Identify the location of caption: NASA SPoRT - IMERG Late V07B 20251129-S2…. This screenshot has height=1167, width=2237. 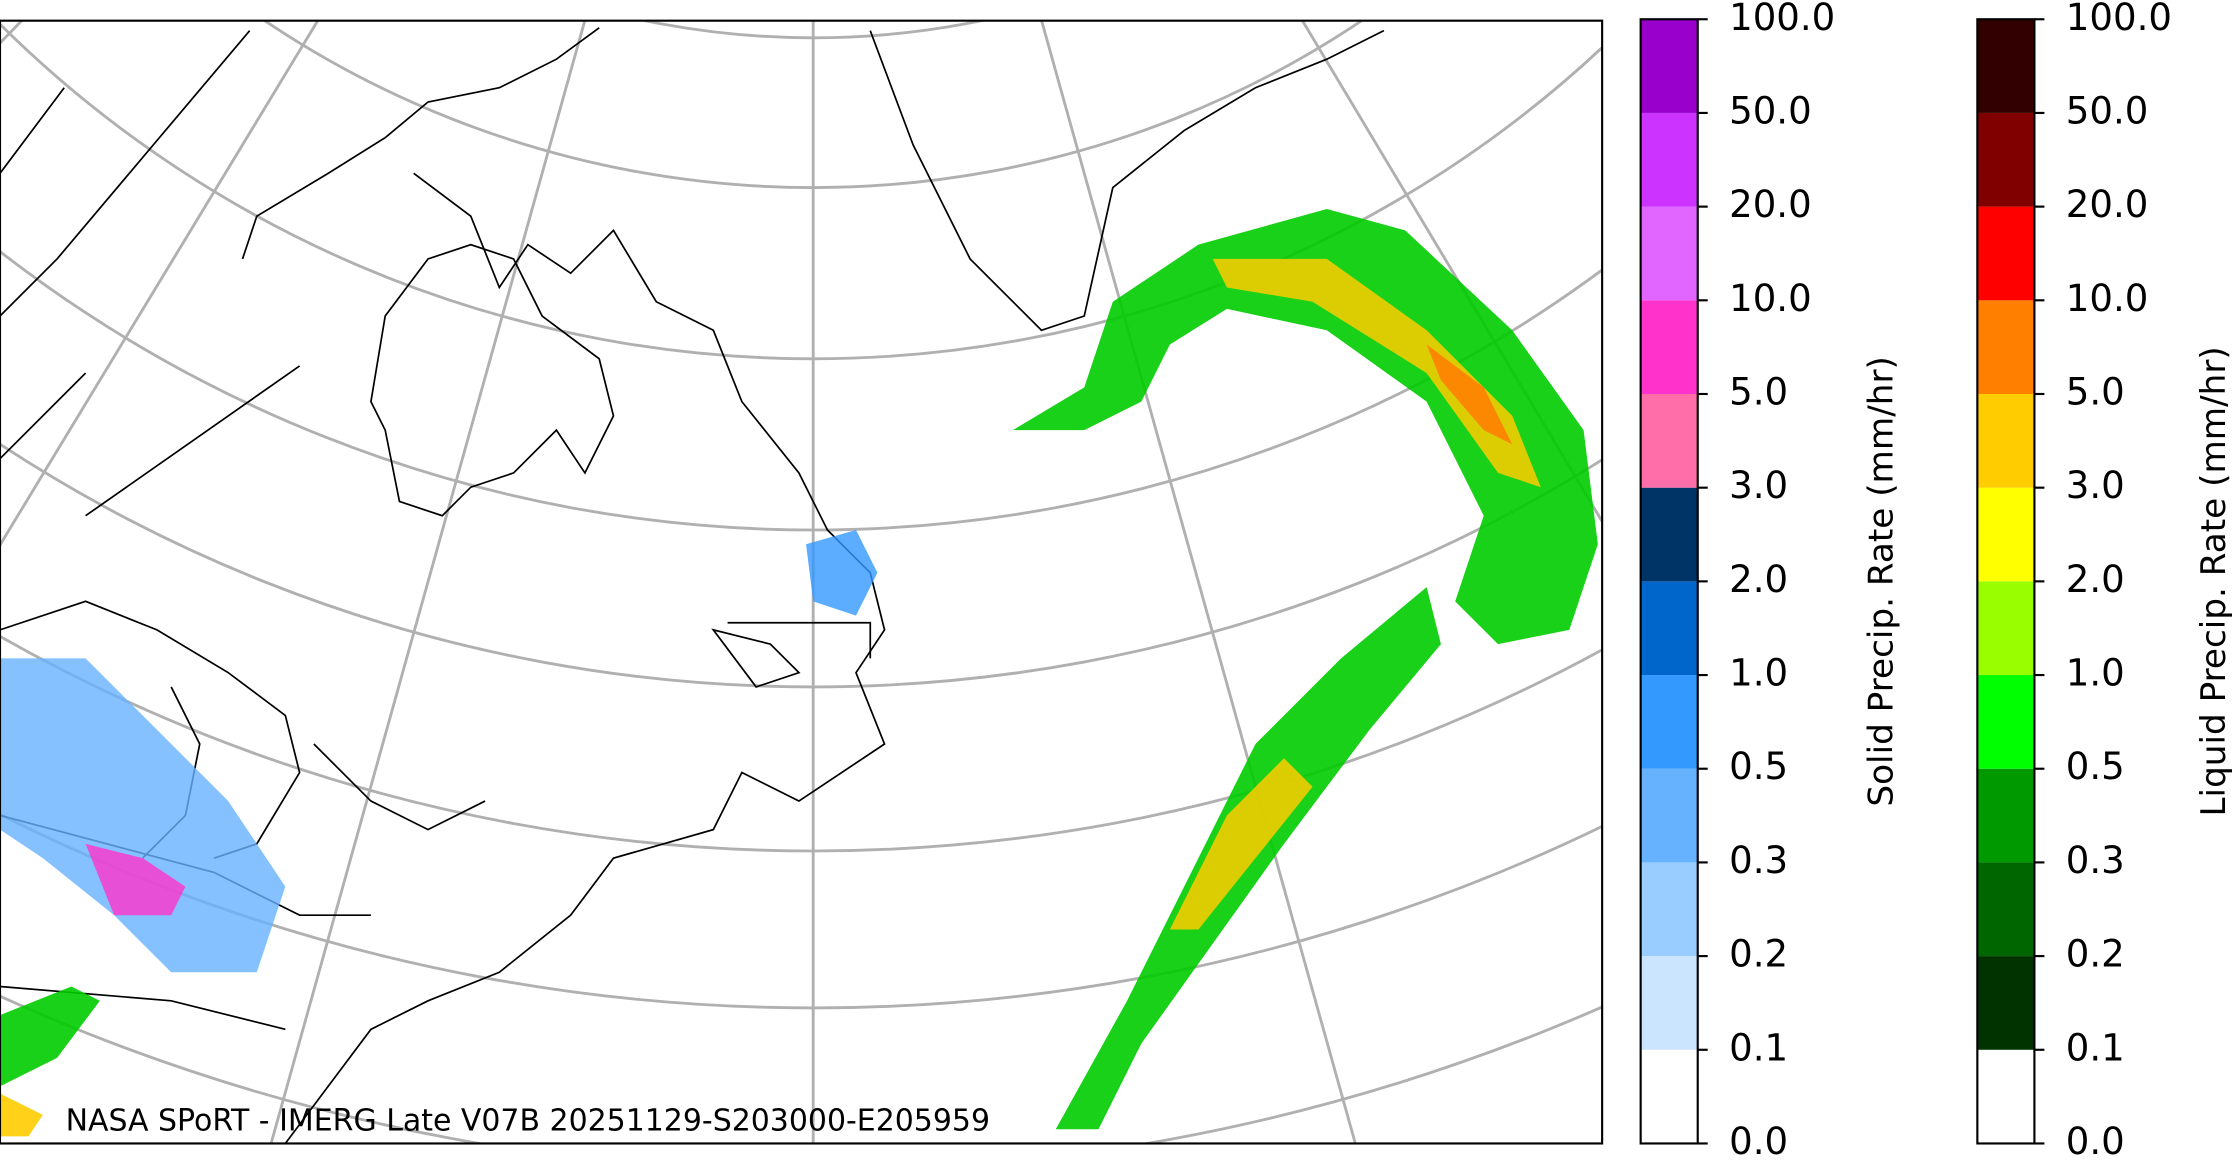
(528, 1121).